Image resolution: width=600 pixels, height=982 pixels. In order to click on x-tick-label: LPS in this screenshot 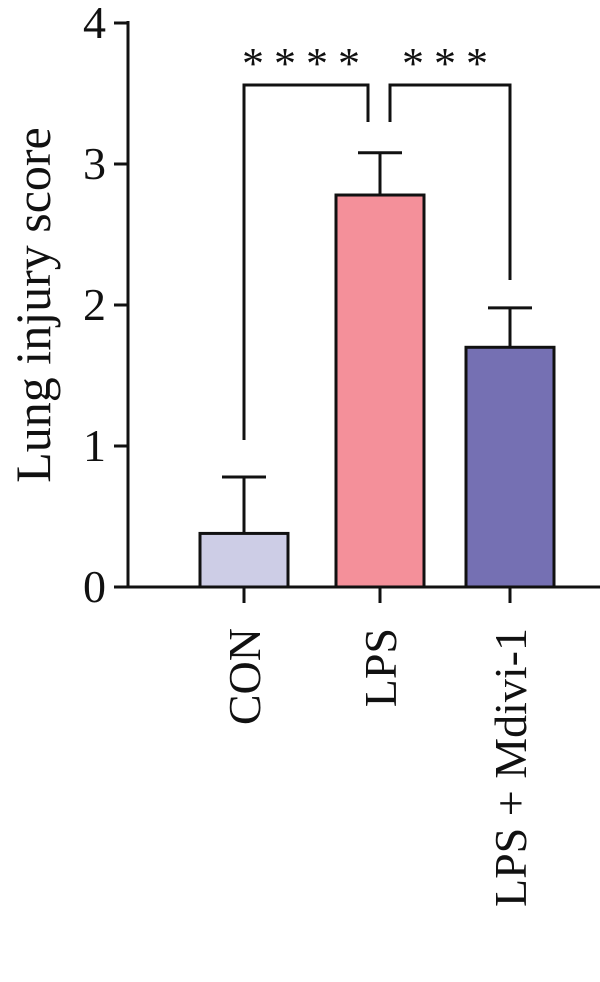, I will do `click(380, 667)`.